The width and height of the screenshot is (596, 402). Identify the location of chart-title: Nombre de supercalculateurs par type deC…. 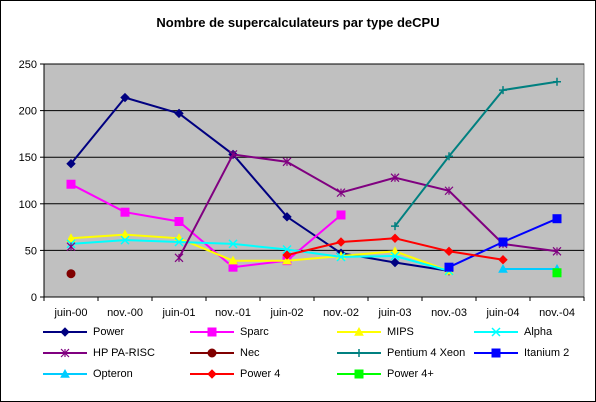
(298, 22).